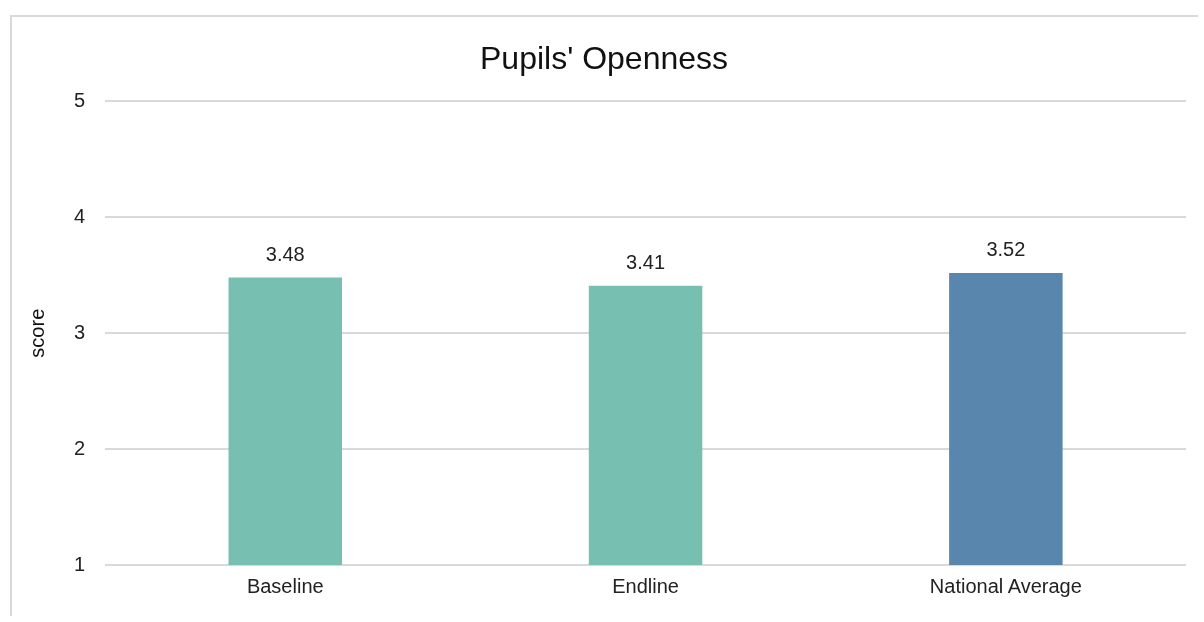  Describe the element at coordinates (285, 585) in the screenshot. I see `x-tick-label: Baseline` at that location.